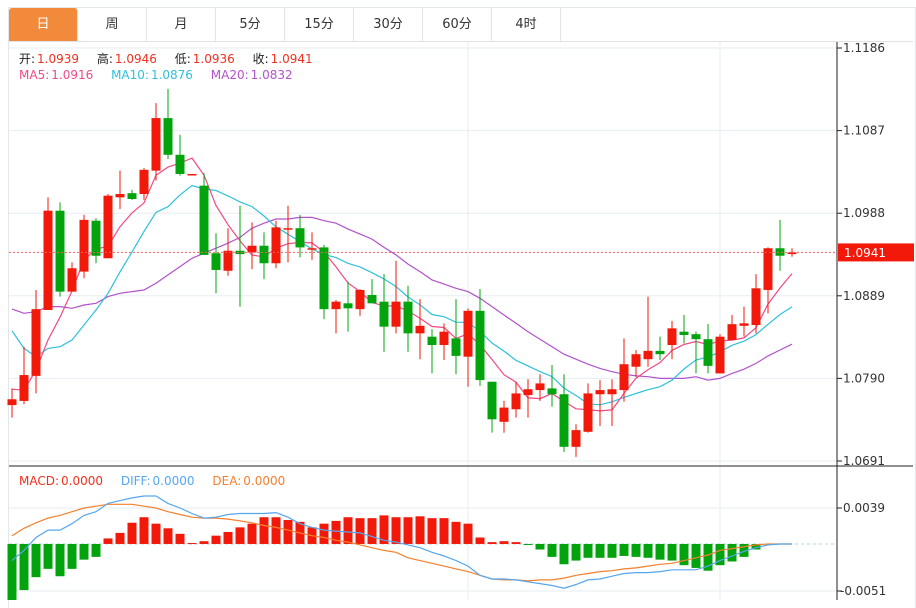  Describe the element at coordinates (43, 24) in the screenshot. I see `tab-day: 日` at that location.